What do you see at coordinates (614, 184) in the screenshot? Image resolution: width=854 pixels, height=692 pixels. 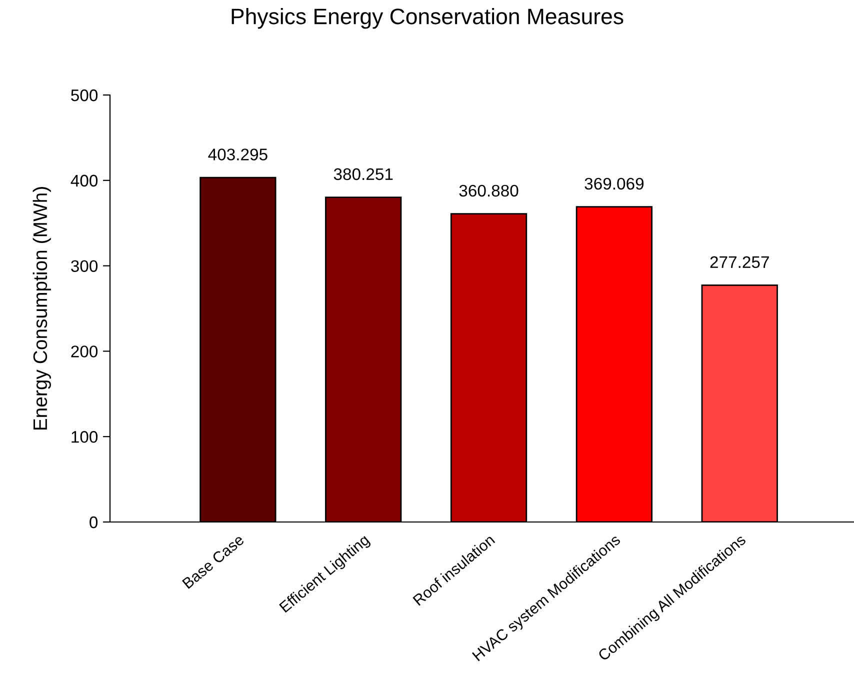 I see `data-label: 369.069` at bounding box center [614, 184].